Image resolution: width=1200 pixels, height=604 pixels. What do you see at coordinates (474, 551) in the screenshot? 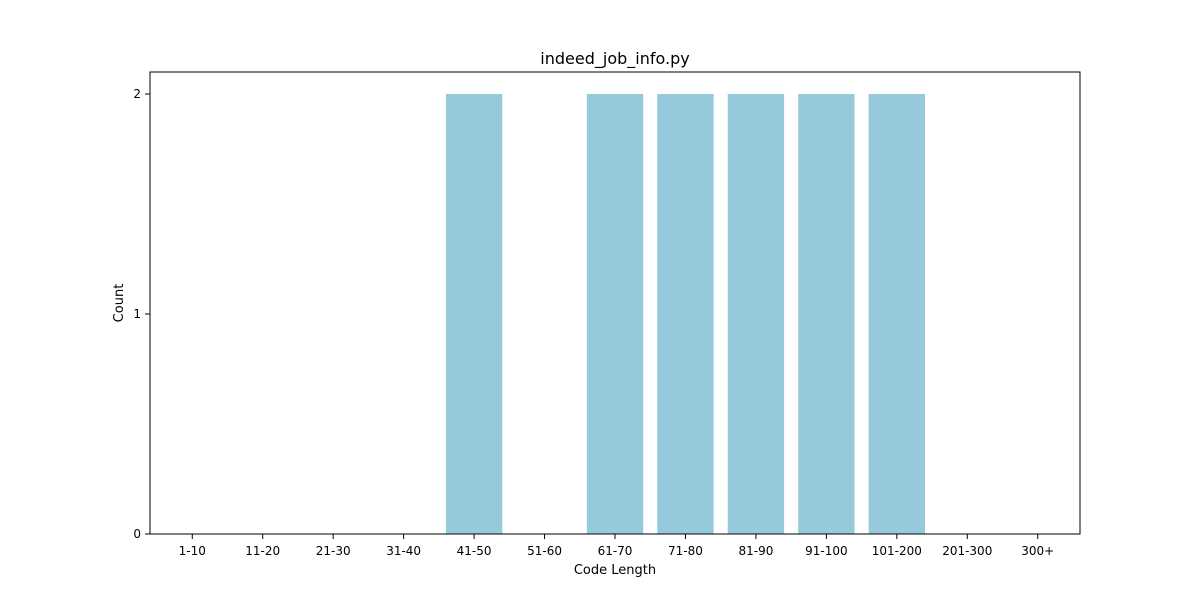
I see `x-tick-label: 41-50` at bounding box center [474, 551].